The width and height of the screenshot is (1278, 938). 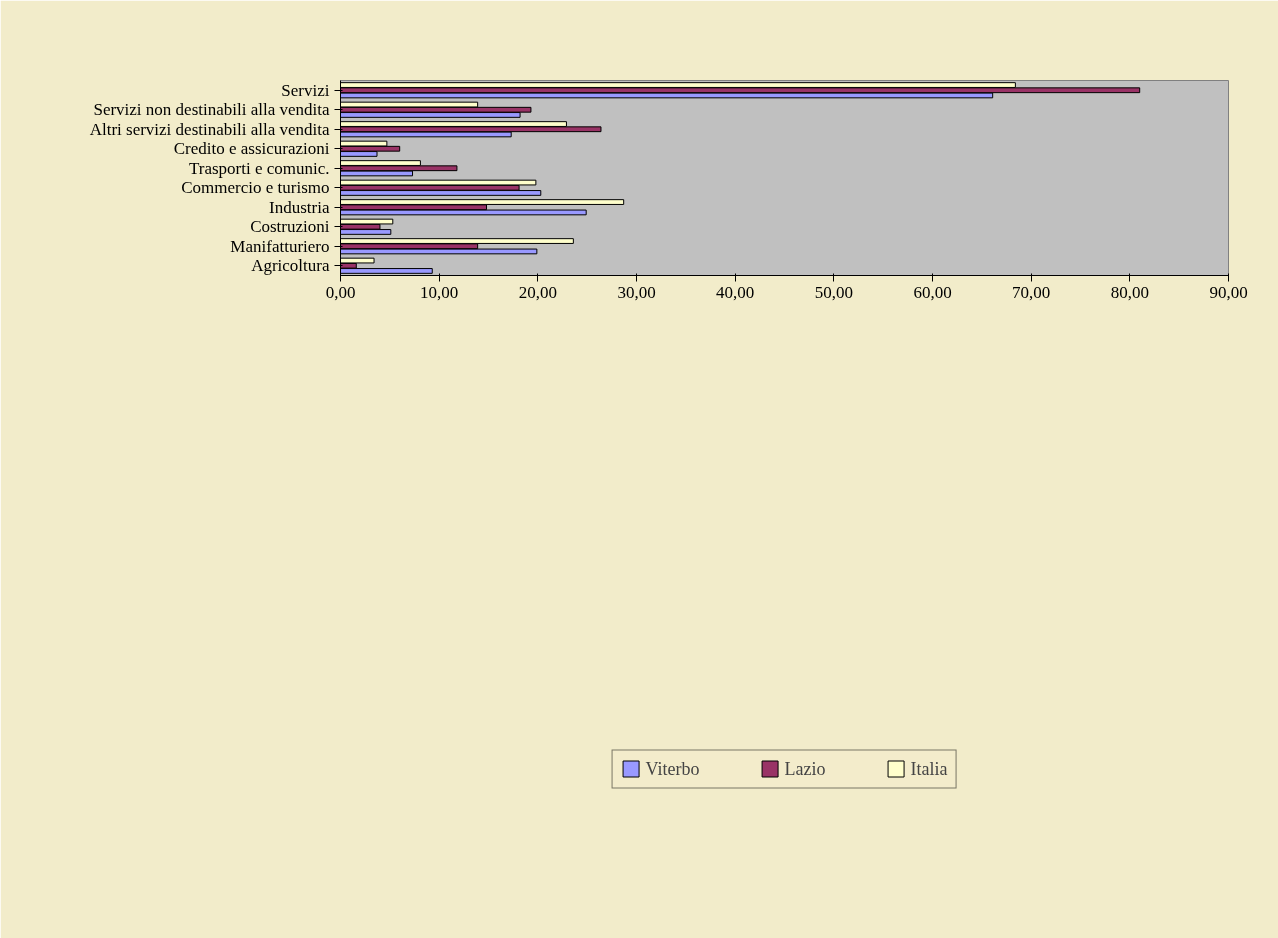 What do you see at coordinates (305, 90) in the screenshot?
I see `y-tick-label: Servizi` at bounding box center [305, 90].